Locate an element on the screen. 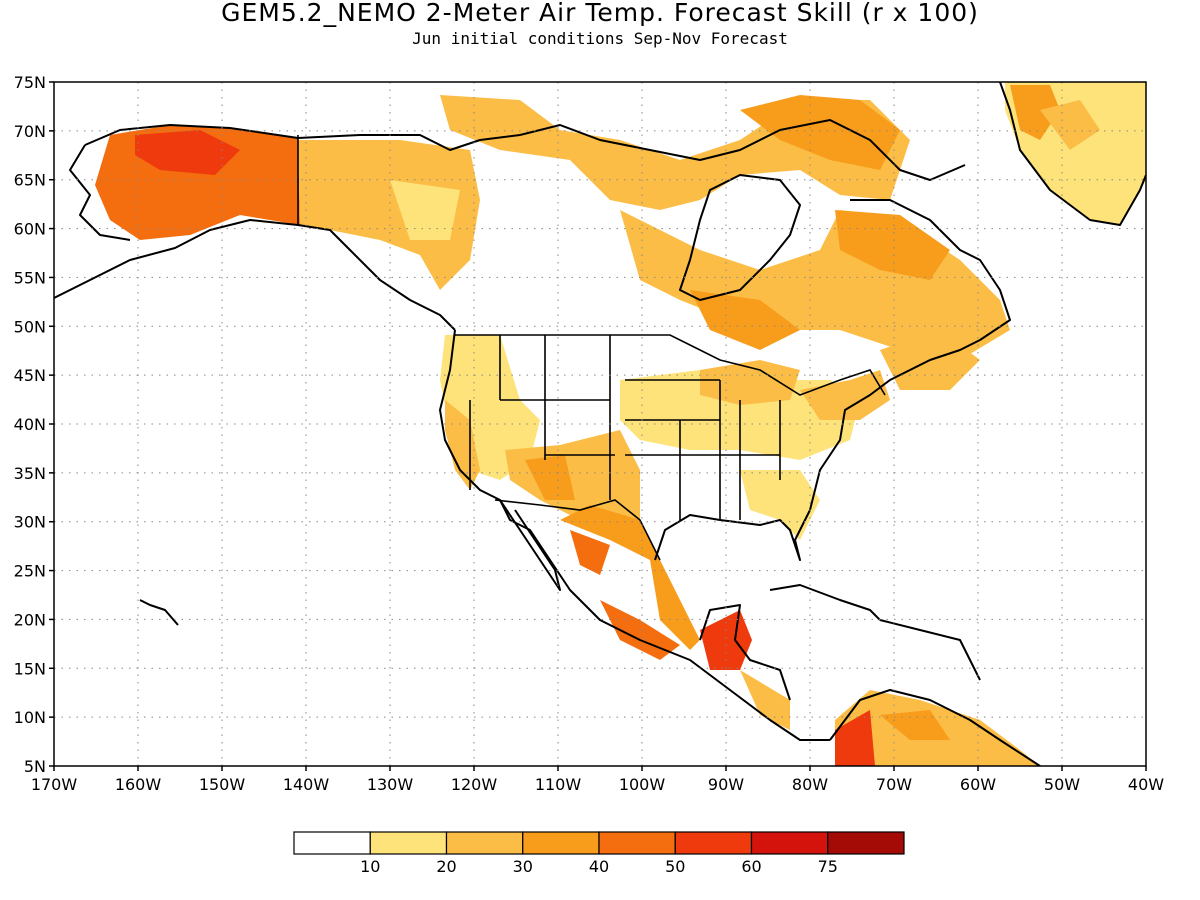 This screenshot has width=1200, height=900. lat-tick-label: 45N is located at coordinates (30, 375).